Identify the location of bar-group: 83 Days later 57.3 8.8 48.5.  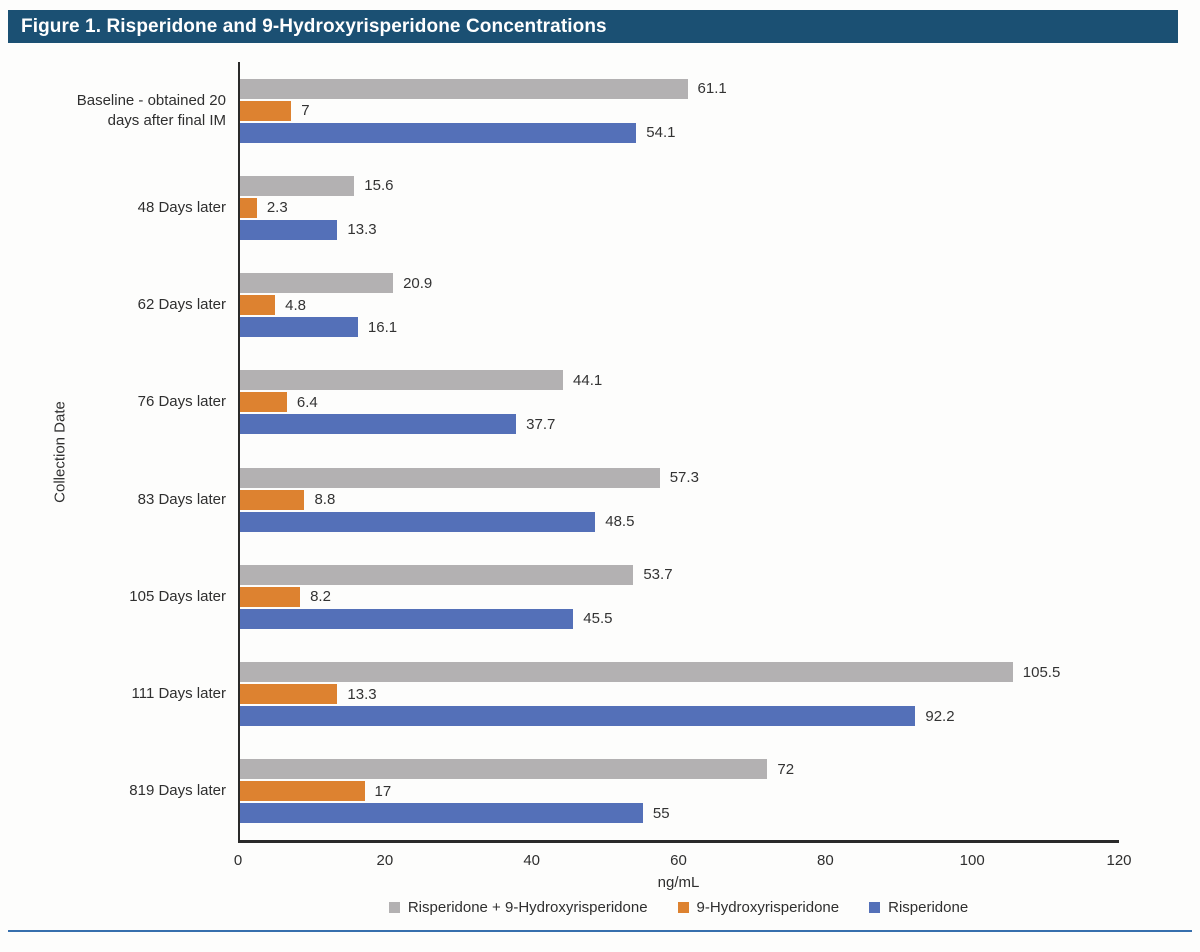
(628, 499).